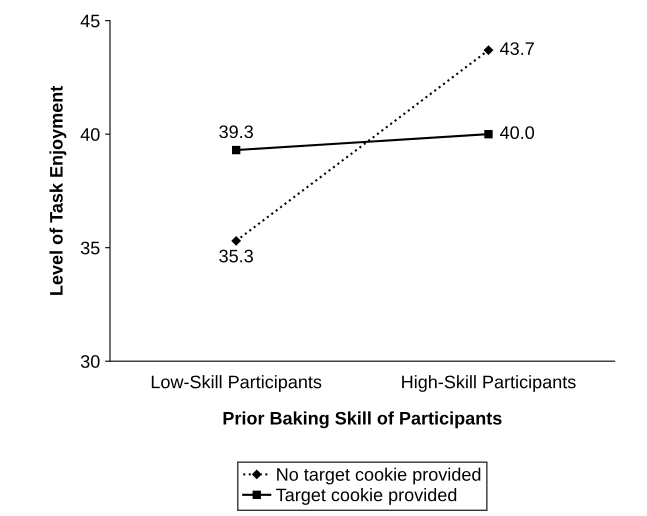 The image size is (647, 516). Describe the element at coordinates (363, 419) in the screenshot. I see `x-axis-title: Prior Baking Skill of Participants` at that location.